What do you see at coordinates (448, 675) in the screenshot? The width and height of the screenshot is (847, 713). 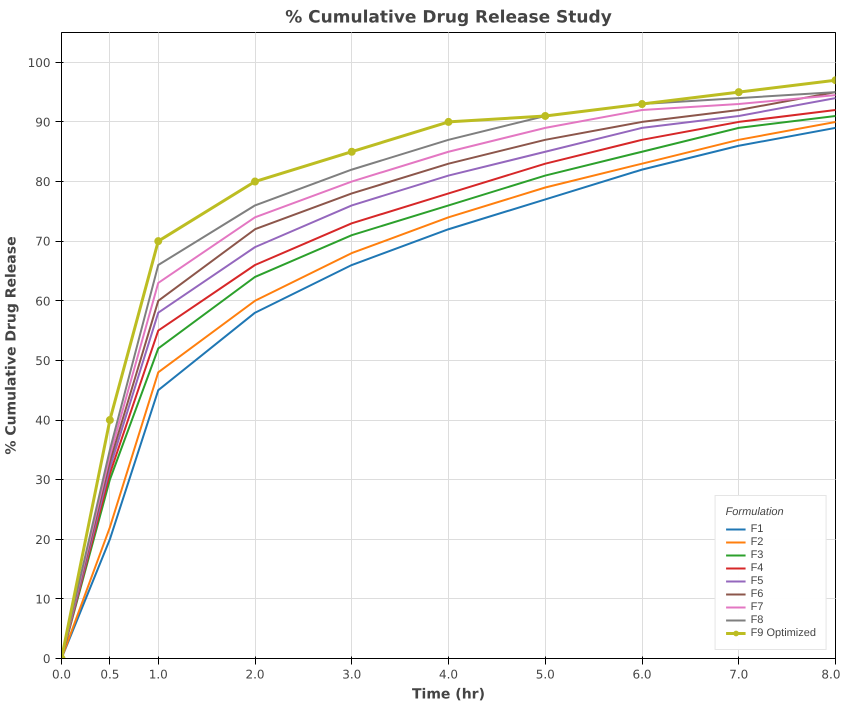 I see `x-tick-label: 4.0` at bounding box center [448, 675].